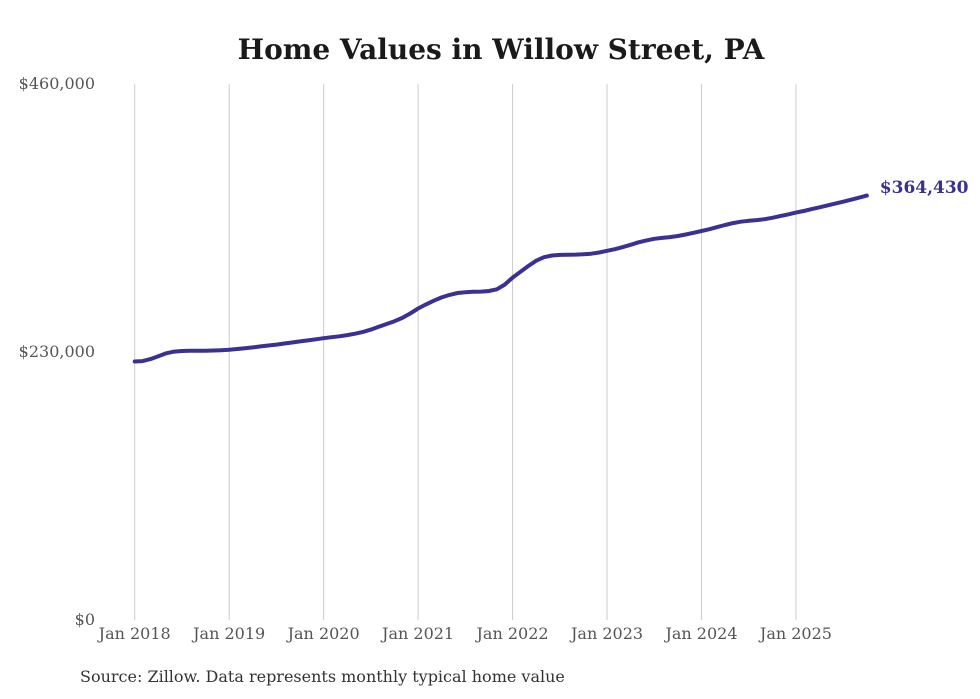  I want to click on x-tick-label: Jan 2020, so click(323, 633).